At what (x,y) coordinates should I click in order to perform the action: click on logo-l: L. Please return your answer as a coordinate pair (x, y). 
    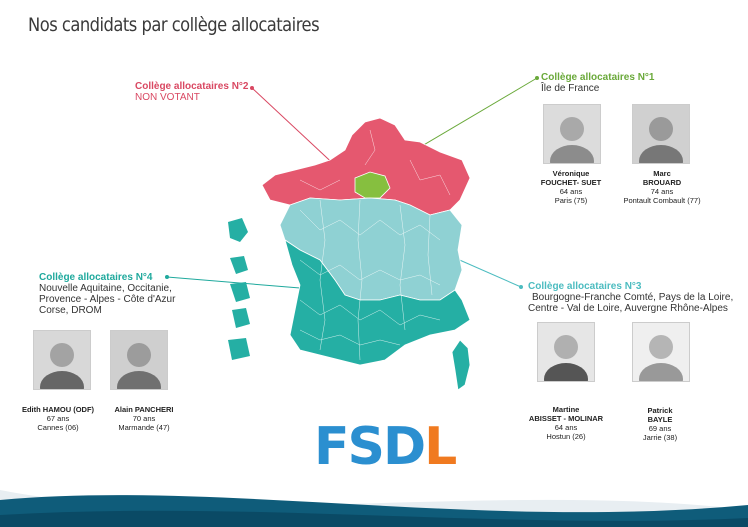
    Looking at the image, I should click on (440, 447).